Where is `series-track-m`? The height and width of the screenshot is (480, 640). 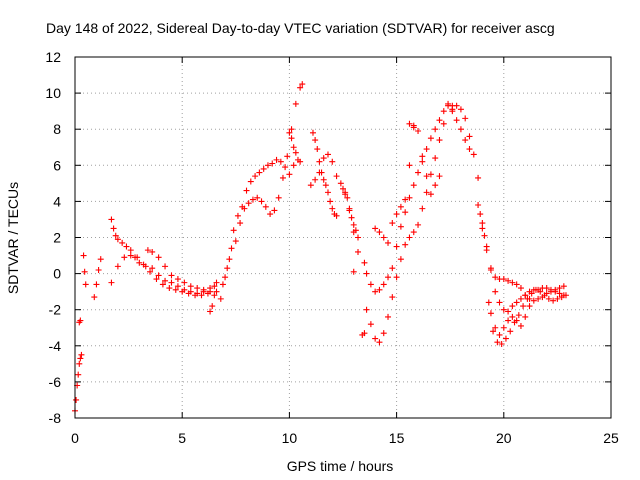 series-track-m is located at coordinates (323, 174).